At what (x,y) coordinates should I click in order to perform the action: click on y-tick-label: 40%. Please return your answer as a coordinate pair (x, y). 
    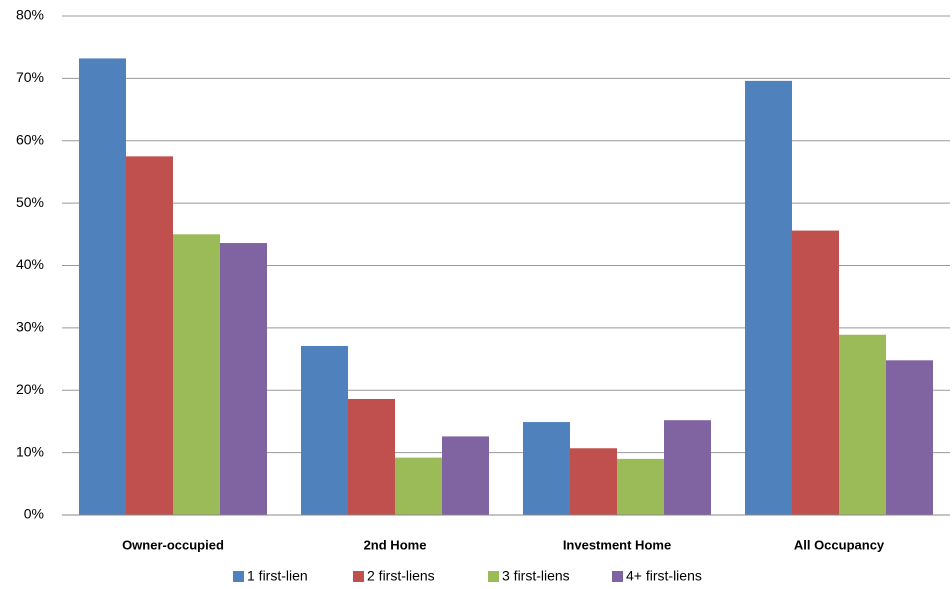
    Looking at the image, I should click on (30, 264).